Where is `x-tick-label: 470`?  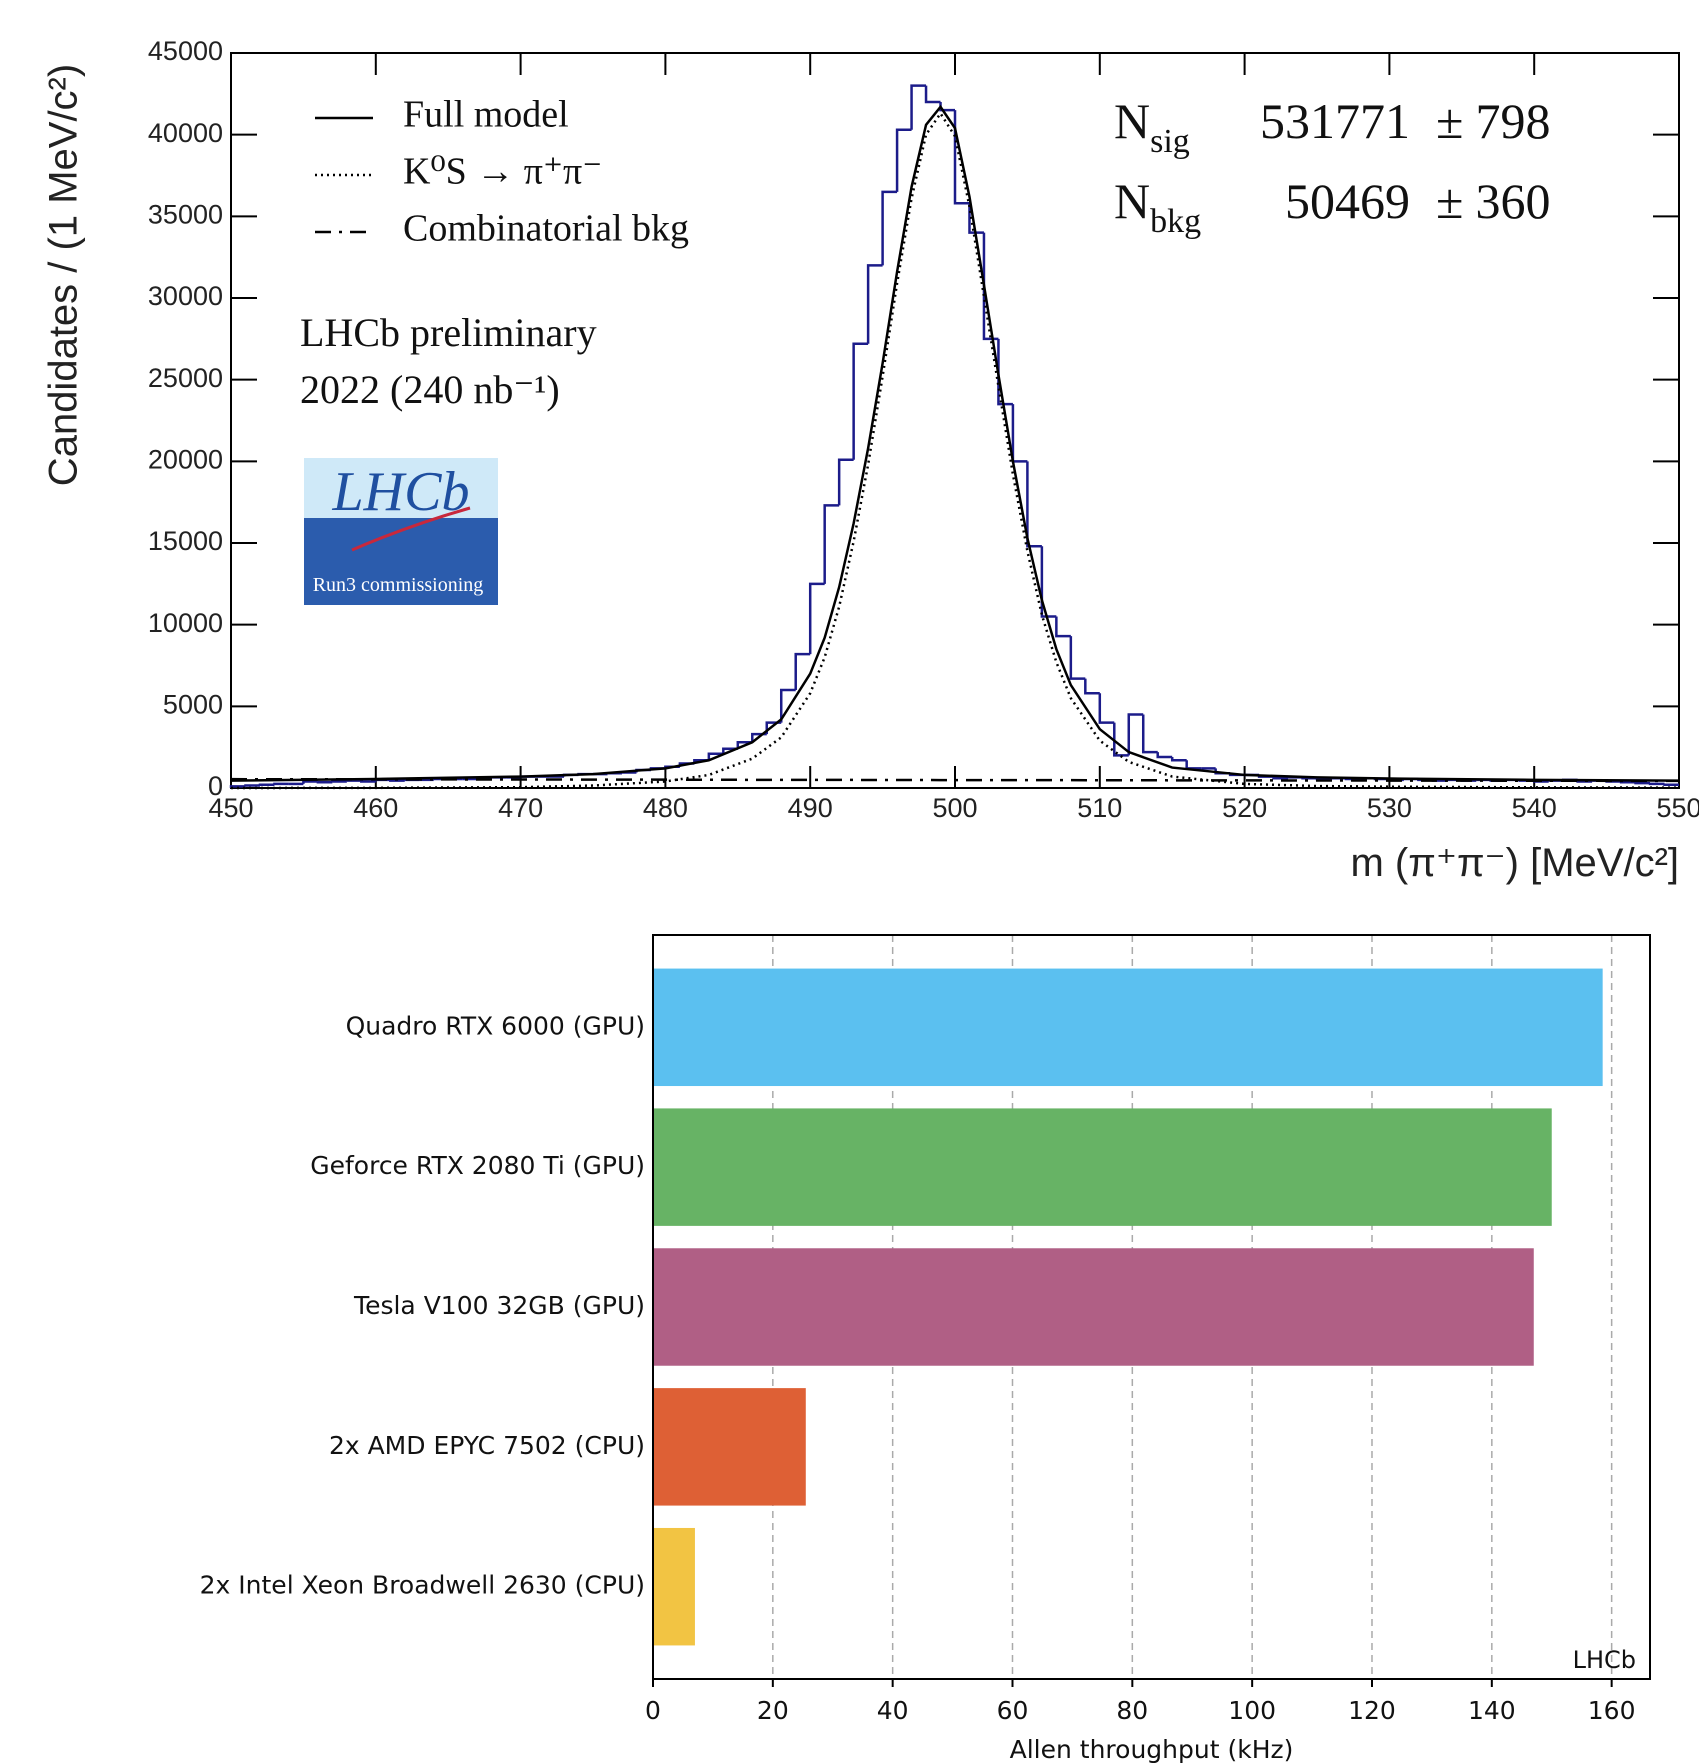 x-tick-label: 470 is located at coordinates (520, 808).